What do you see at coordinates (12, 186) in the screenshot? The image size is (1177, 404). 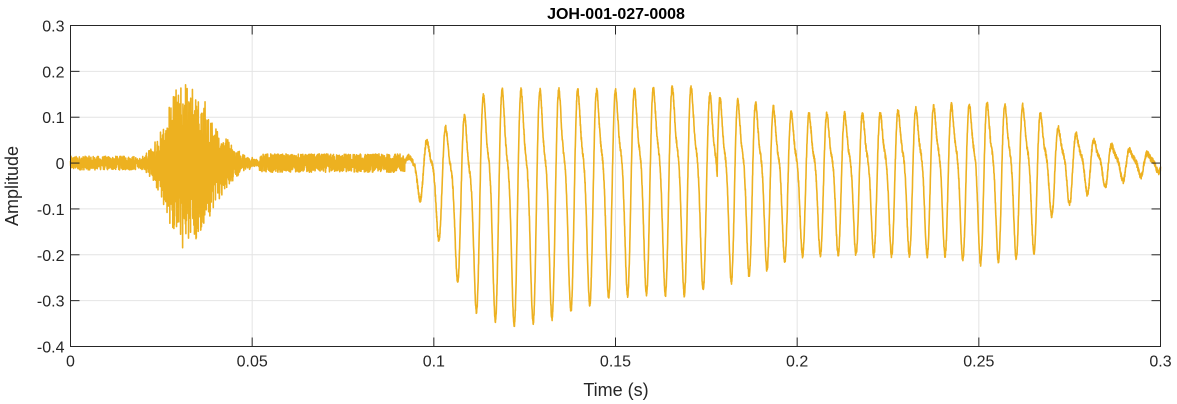 I see `y-axis-label: Amplitude` at bounding box center [12, 186].